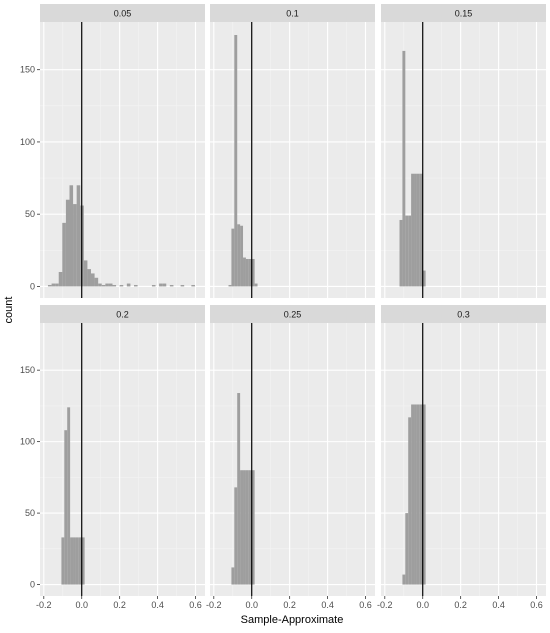 The image size is (550, 633). I want to click on y-axis-title: count, so click(9, 310).